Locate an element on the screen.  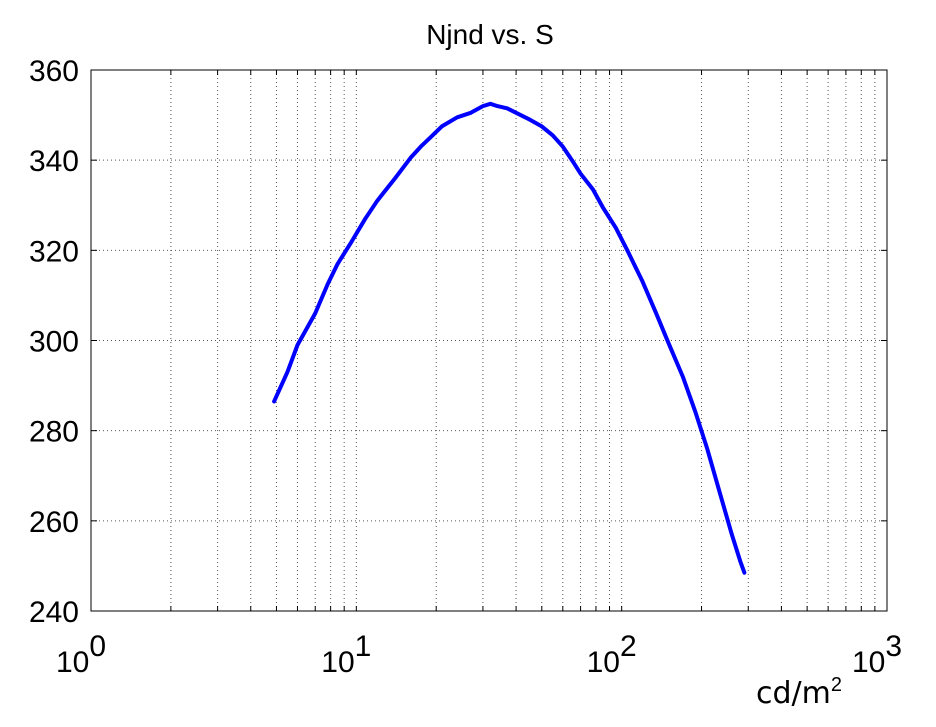
x-tick-label: 10⁰ is located at coordinates (81, 654).